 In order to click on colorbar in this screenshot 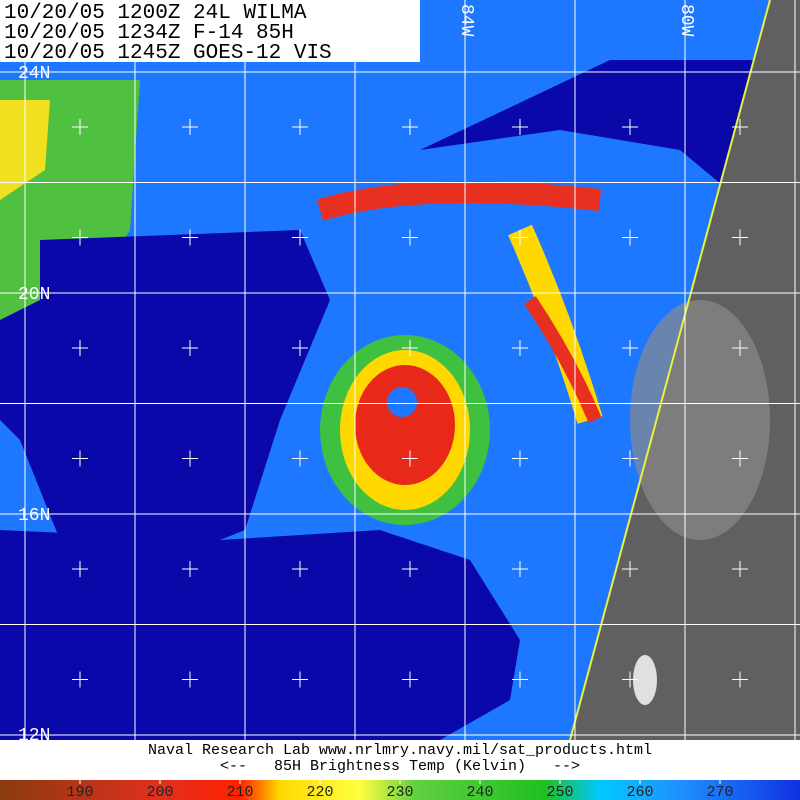, I will do `click(400, 790)`.